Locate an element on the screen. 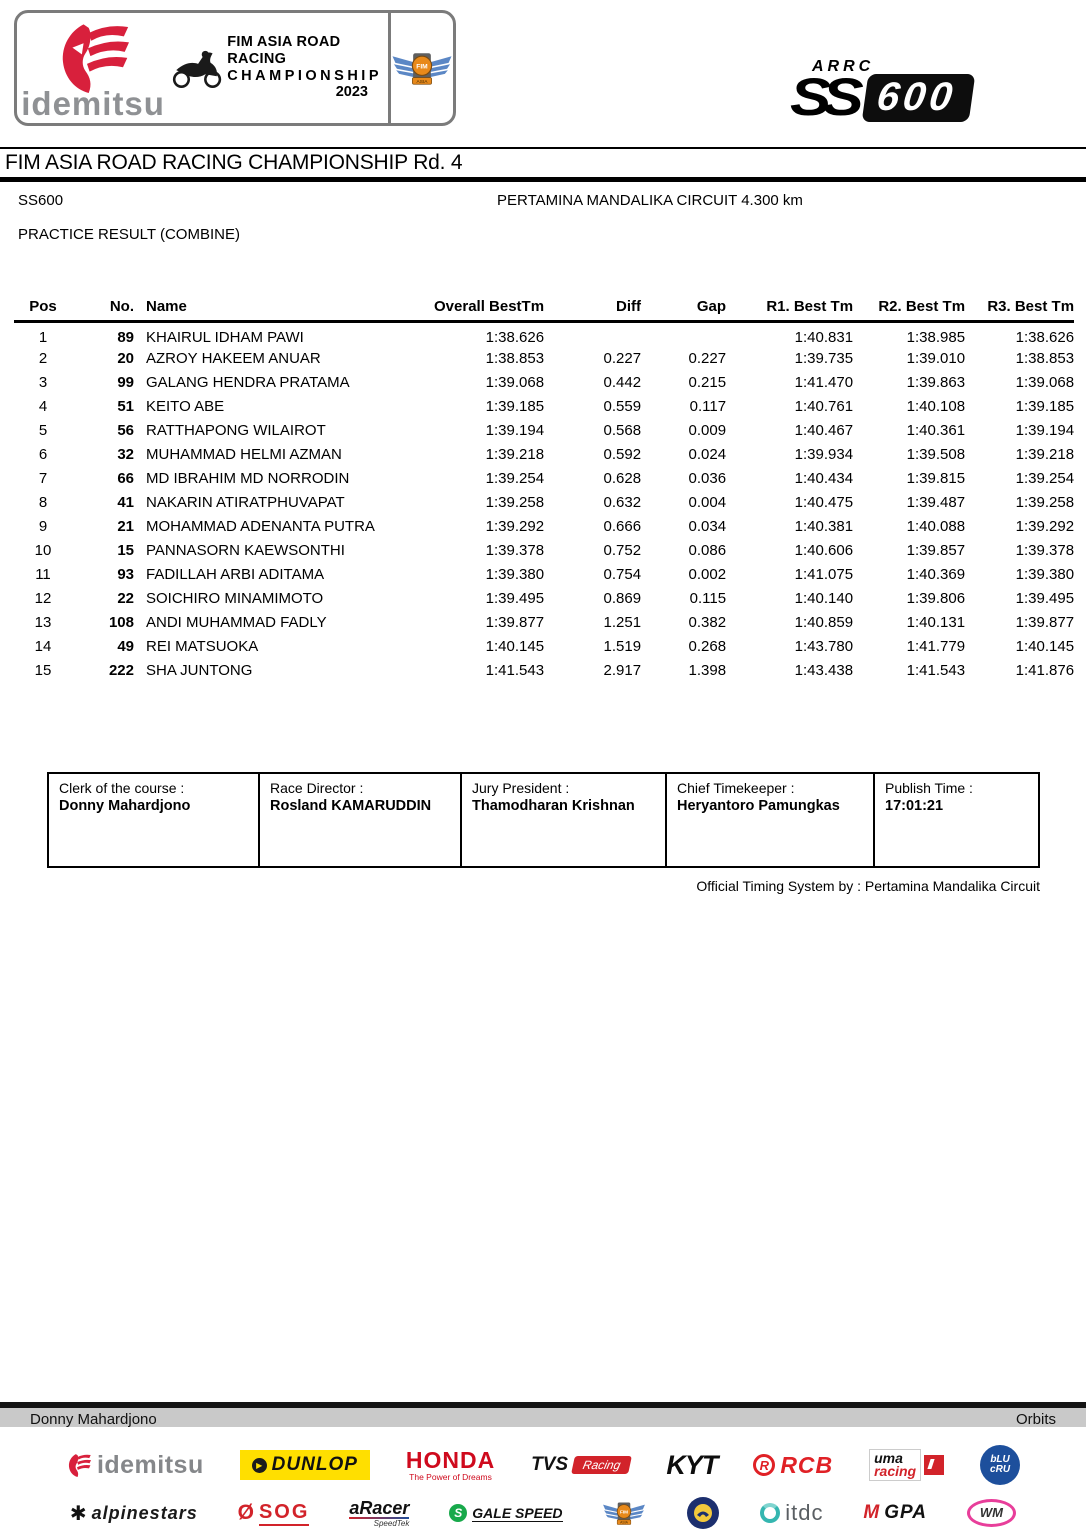  arrc-label: ARRC is located at coordinates (843, 66).